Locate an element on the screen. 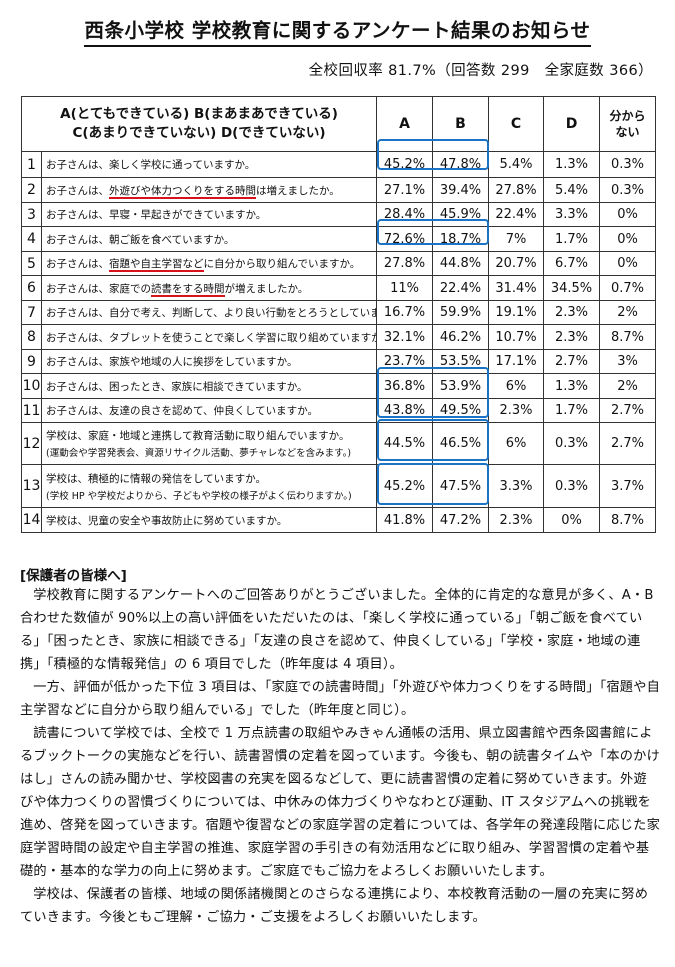  value-c: 17.1% is located at coordinates (516, 361).